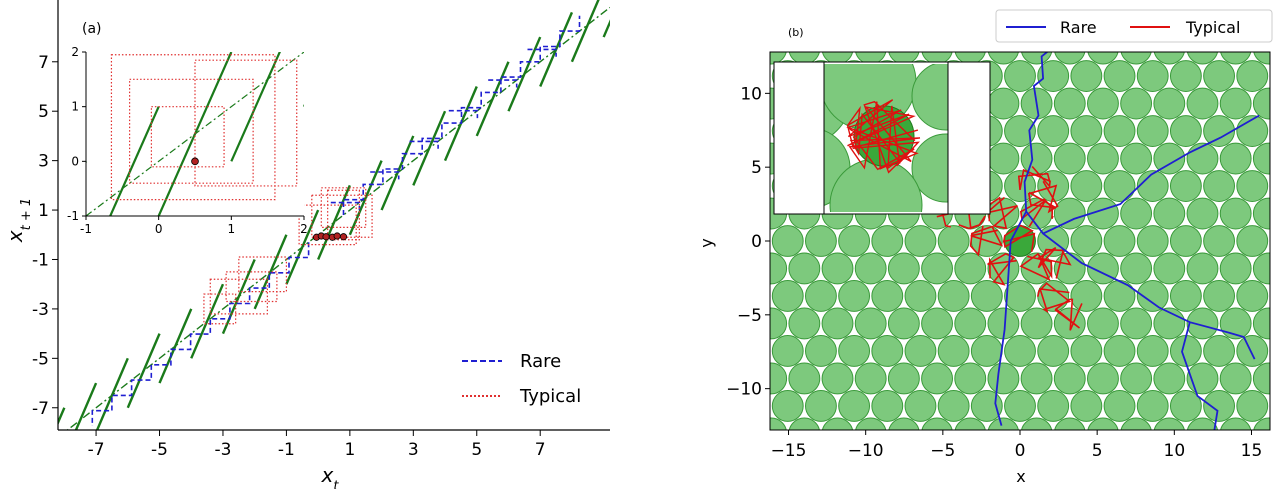 Image resolution: width=1276 pixels, height=489 pixels. Describe the element at coordinates (413, 450) in the screenshot. I see `x-tick-label: 3` at that location.